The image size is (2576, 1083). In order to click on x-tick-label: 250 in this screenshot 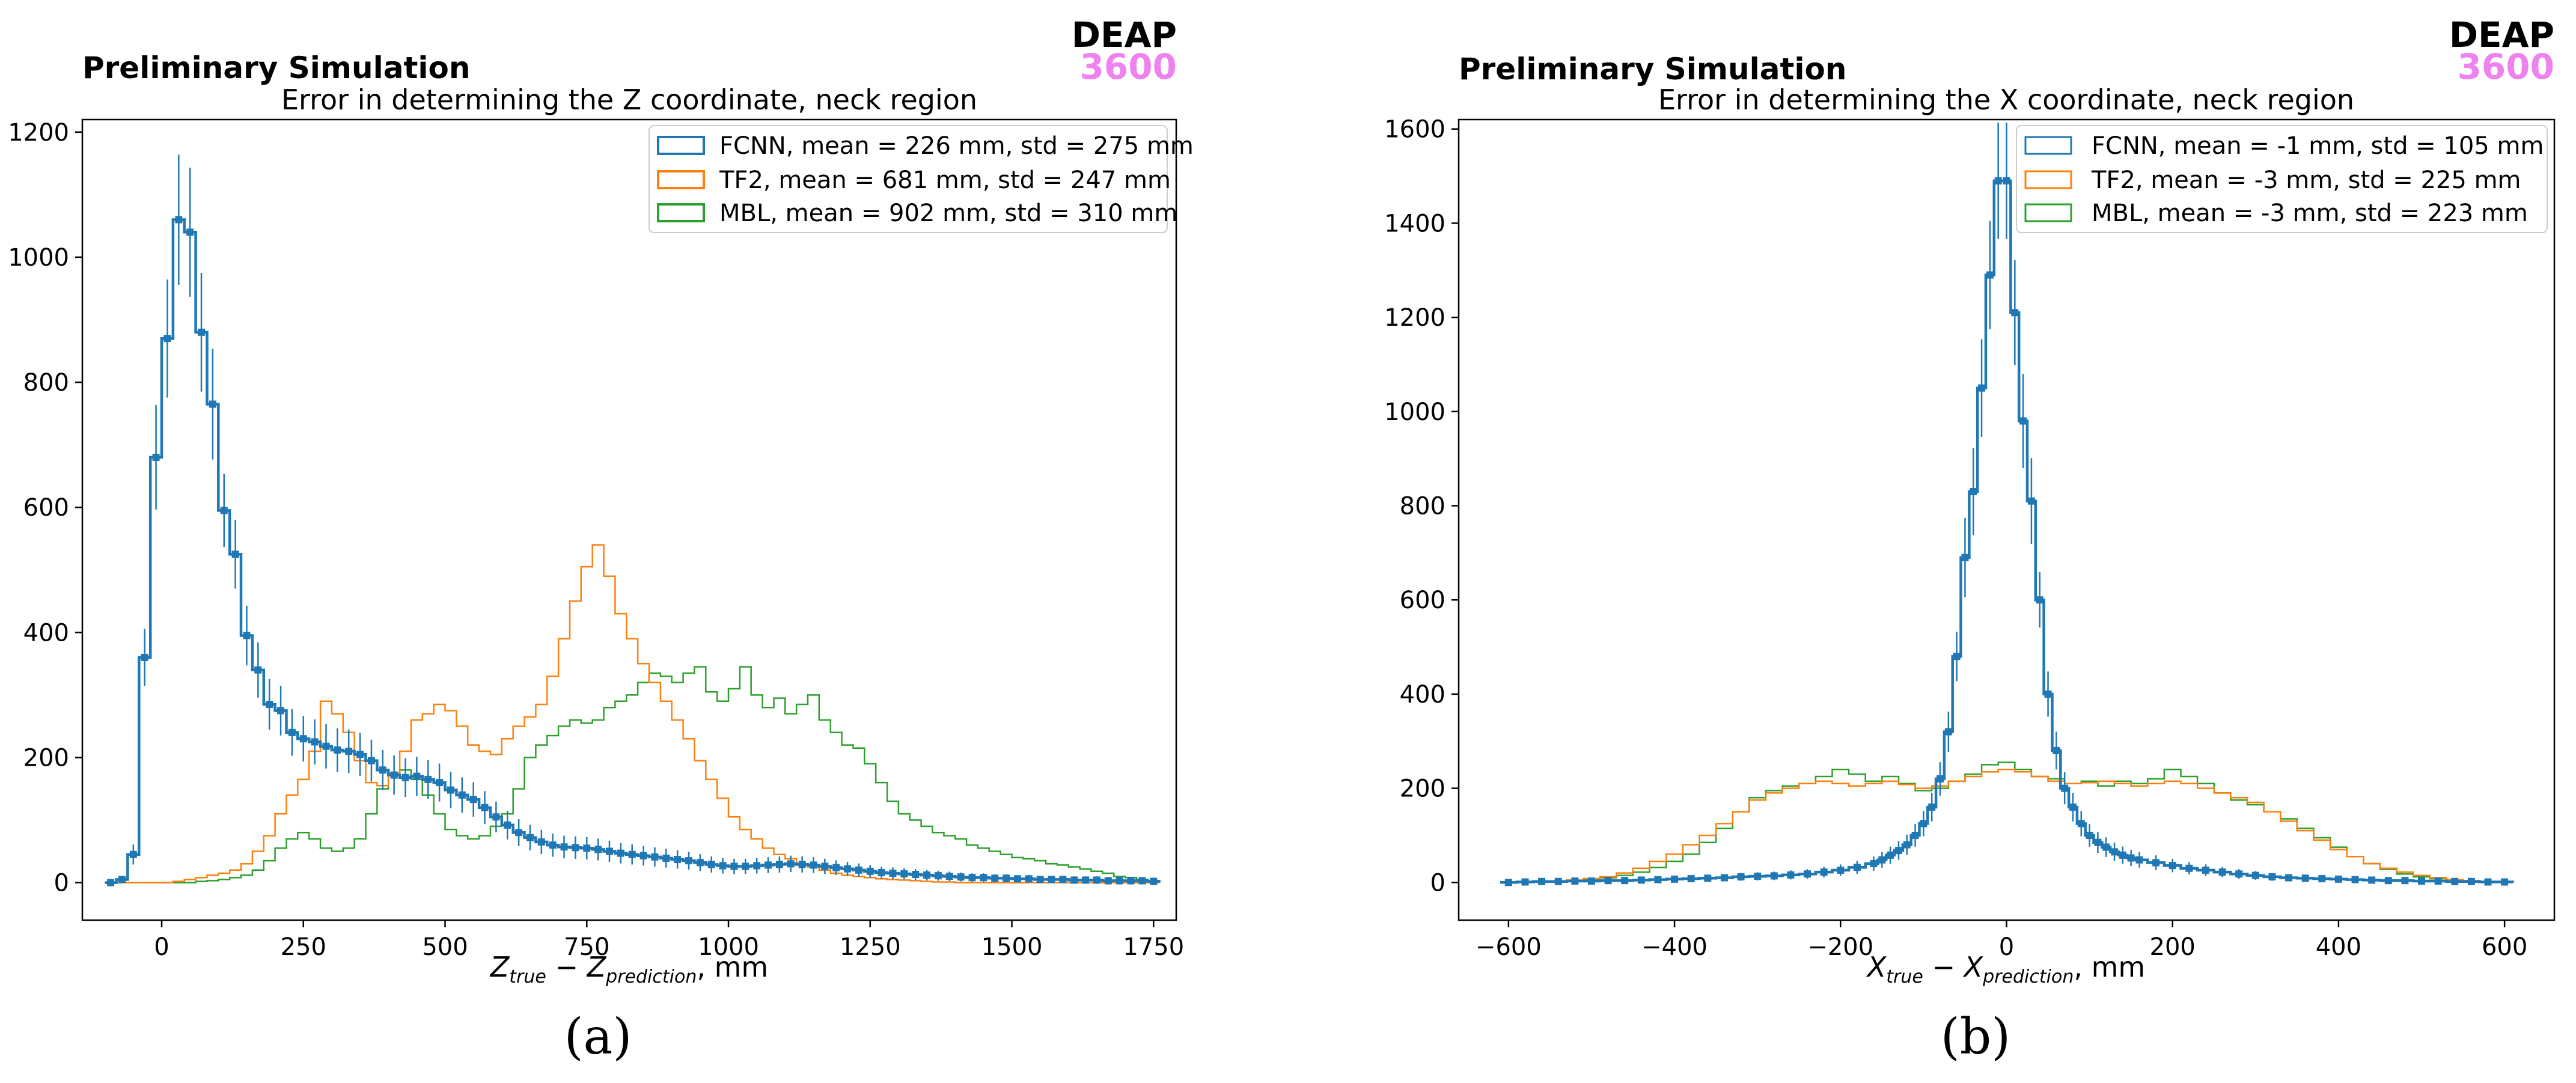, I will do `click(303, 947)`.